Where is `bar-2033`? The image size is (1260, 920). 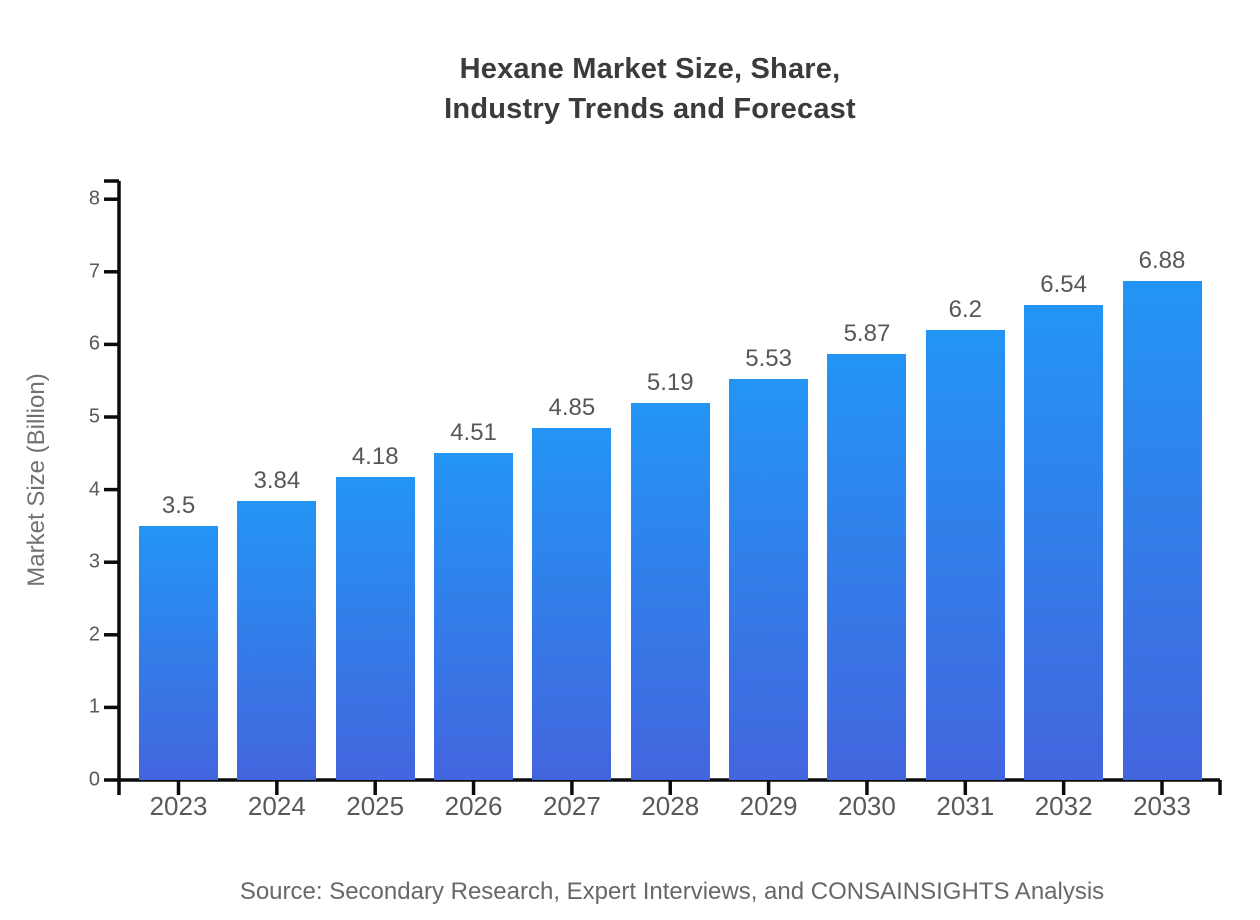
bar-2033 is located at coordinates (1162, 530).